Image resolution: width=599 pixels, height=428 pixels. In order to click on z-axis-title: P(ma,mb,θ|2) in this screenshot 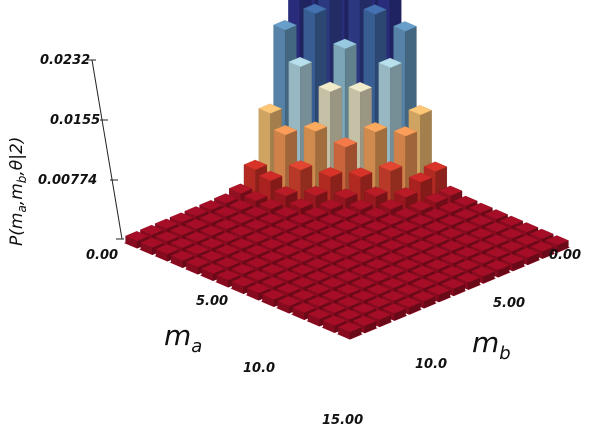, I will do `click(18, 191)`.